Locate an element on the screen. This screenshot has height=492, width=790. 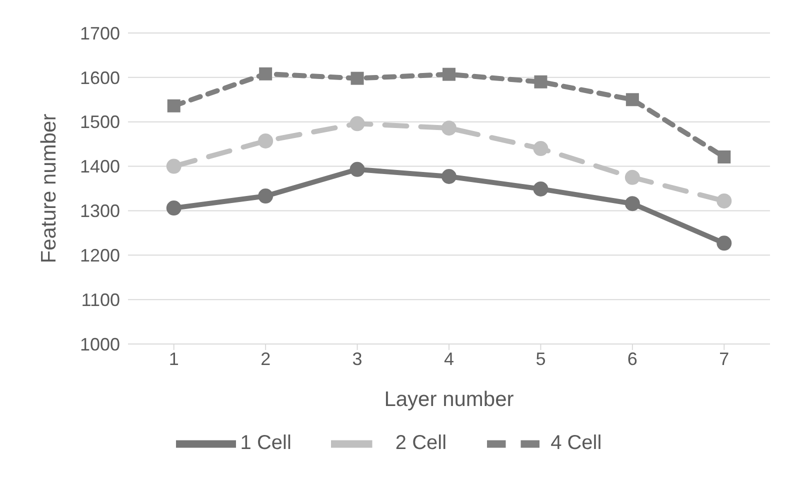
legend-label: 2 Cell is located at coordinates (421, 443).